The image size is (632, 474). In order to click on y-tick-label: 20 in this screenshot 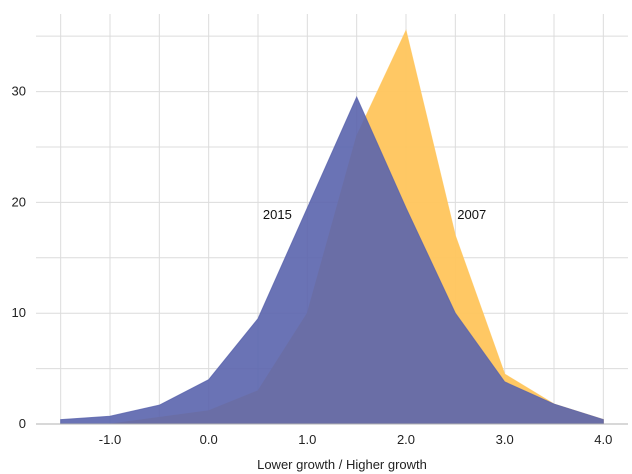, I will do `click(19, 201)`.